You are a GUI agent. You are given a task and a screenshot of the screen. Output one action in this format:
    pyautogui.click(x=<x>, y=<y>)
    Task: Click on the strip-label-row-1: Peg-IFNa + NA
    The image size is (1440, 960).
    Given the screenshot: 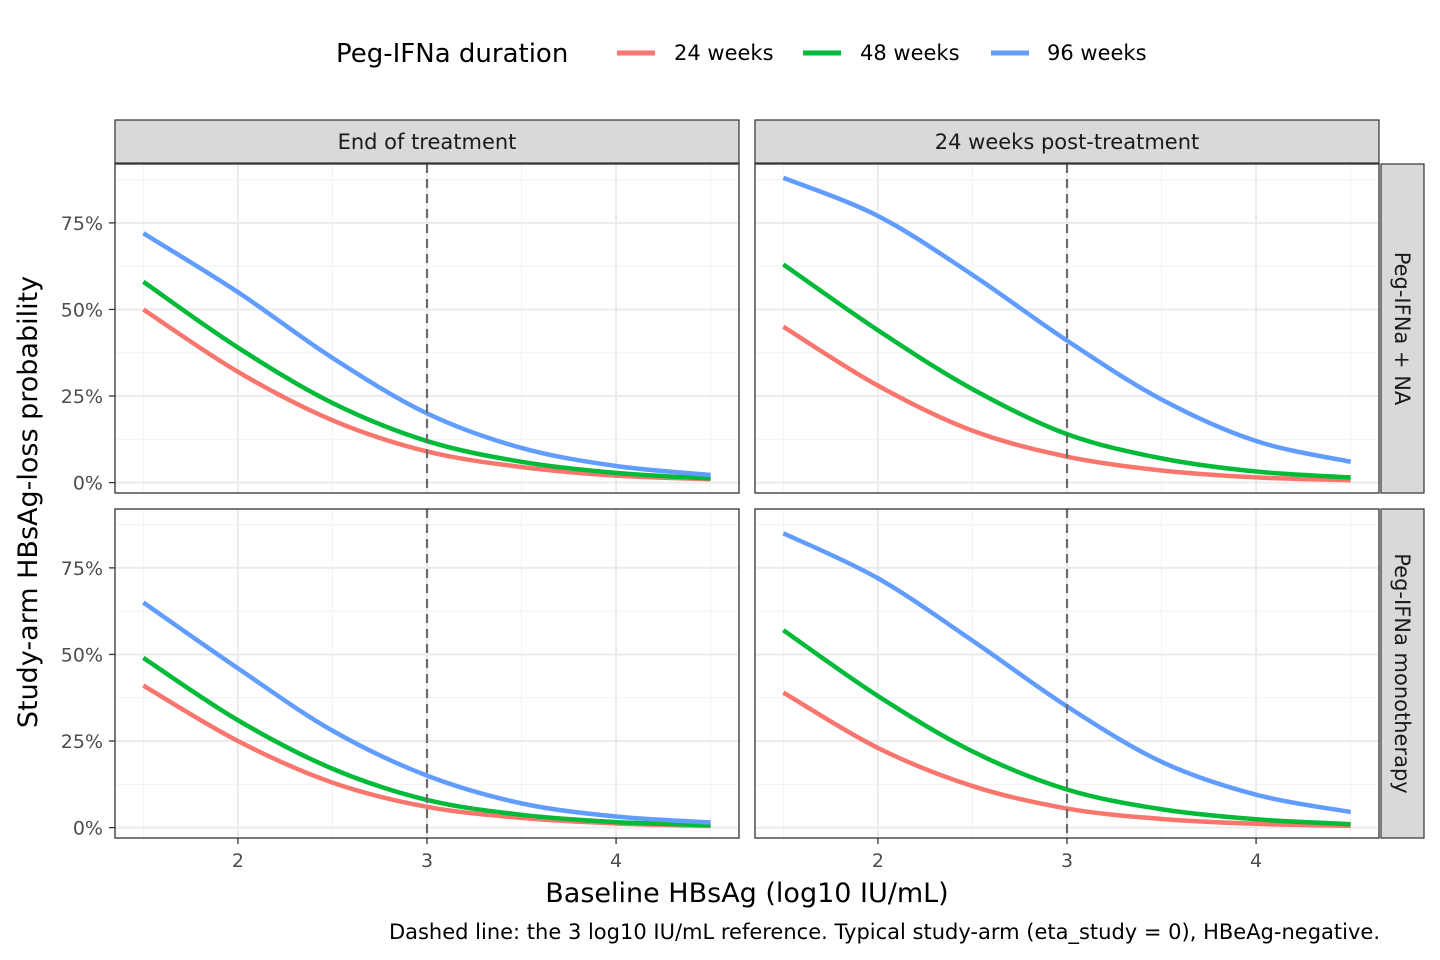 What is the action you would take?
    pyautogui.click(x=1402, y=329)
    